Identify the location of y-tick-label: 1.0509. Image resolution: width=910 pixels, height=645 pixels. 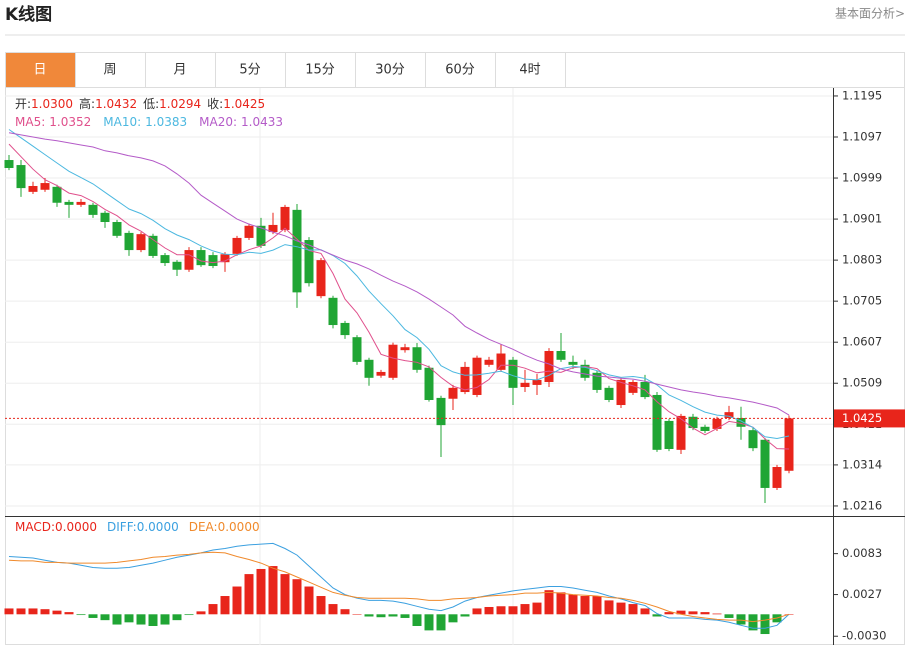
(862, 383).